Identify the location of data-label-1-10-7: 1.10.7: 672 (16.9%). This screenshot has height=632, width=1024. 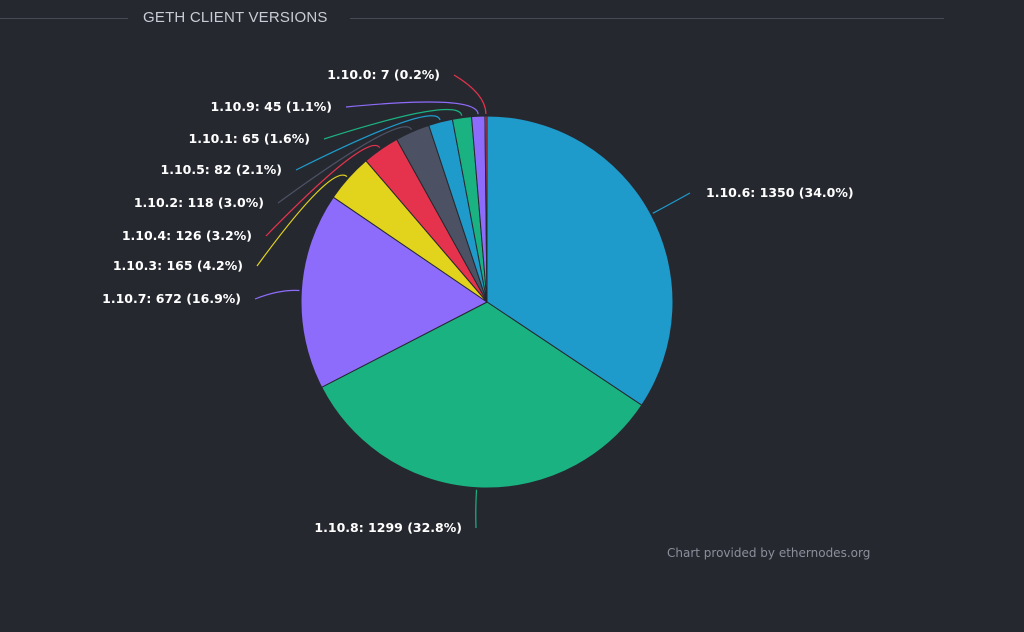
(171, 298).